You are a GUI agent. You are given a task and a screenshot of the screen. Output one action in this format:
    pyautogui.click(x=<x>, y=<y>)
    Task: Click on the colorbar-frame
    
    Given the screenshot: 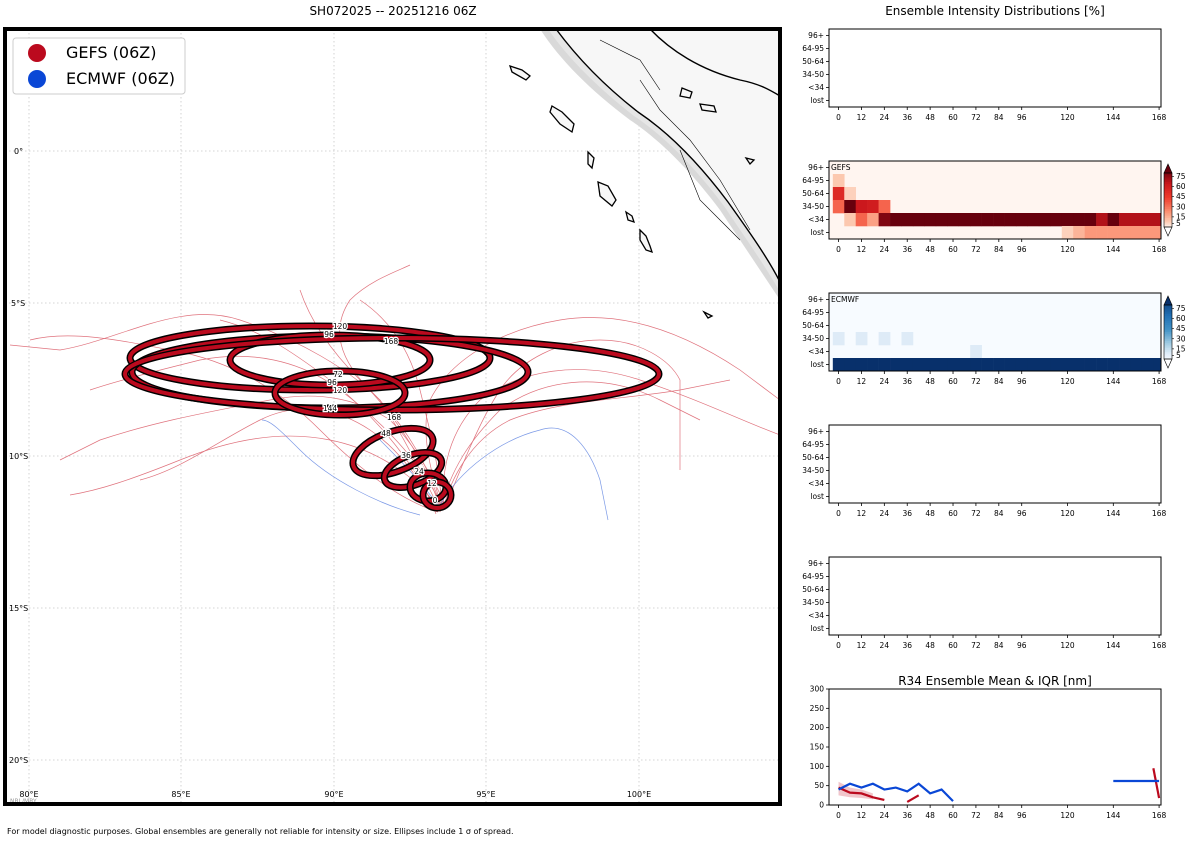 What is the action you would take?
    pyautogui.click(x=1168, y=332)
    